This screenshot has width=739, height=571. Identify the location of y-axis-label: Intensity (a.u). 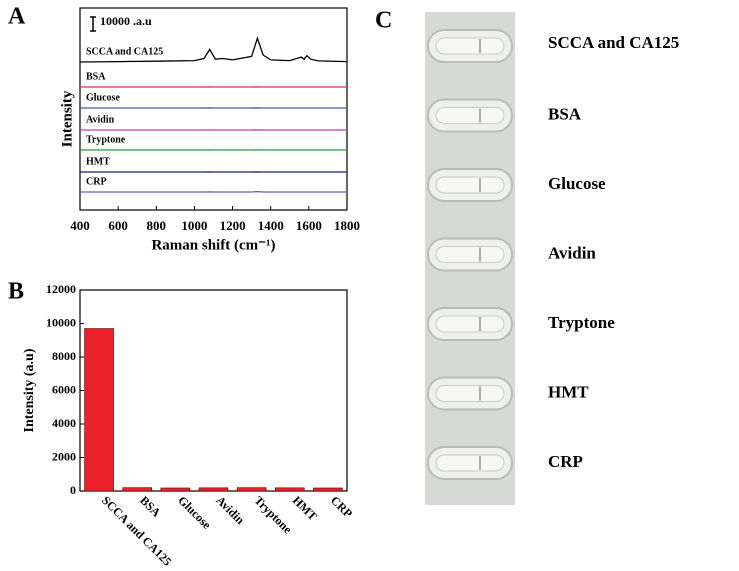
(29, 390).